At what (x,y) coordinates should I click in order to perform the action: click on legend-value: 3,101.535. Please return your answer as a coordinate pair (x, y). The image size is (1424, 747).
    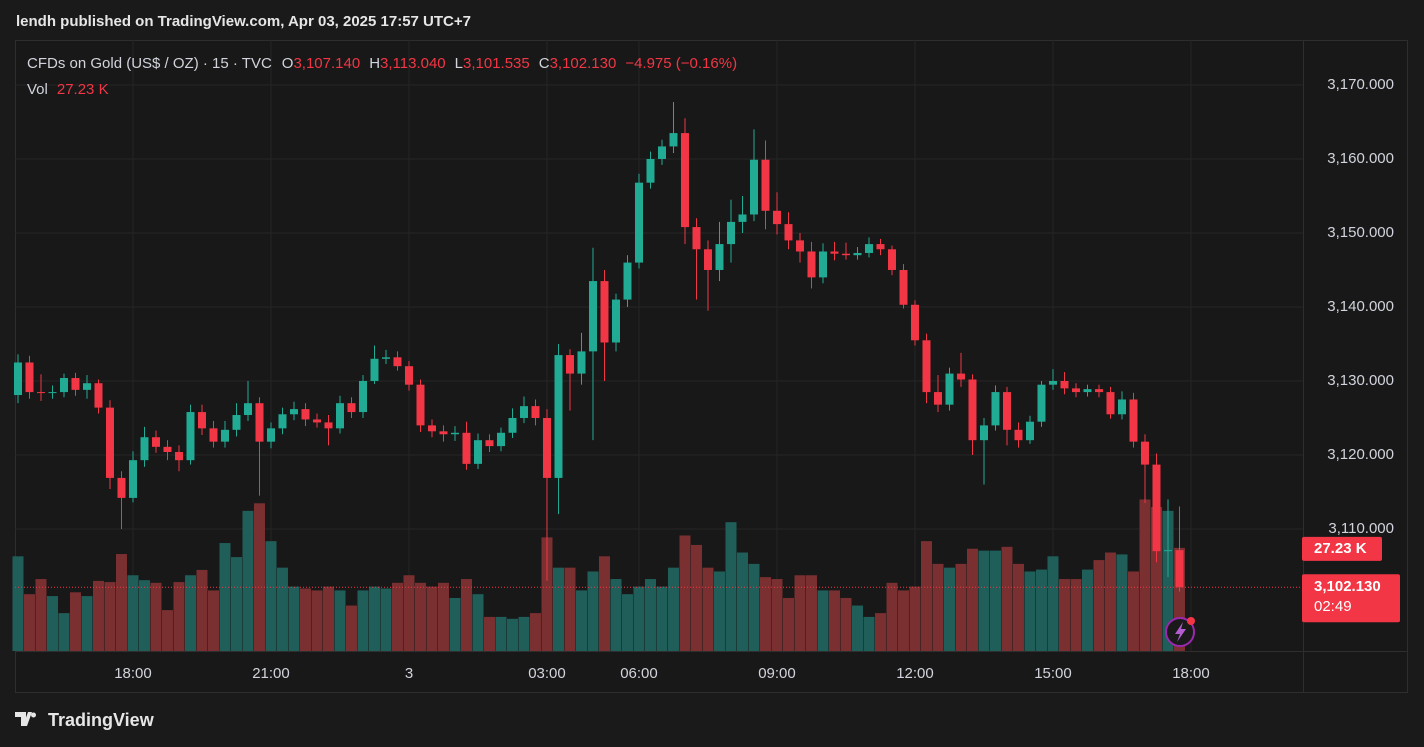
    Looking at the image, I should click on (496, 63).